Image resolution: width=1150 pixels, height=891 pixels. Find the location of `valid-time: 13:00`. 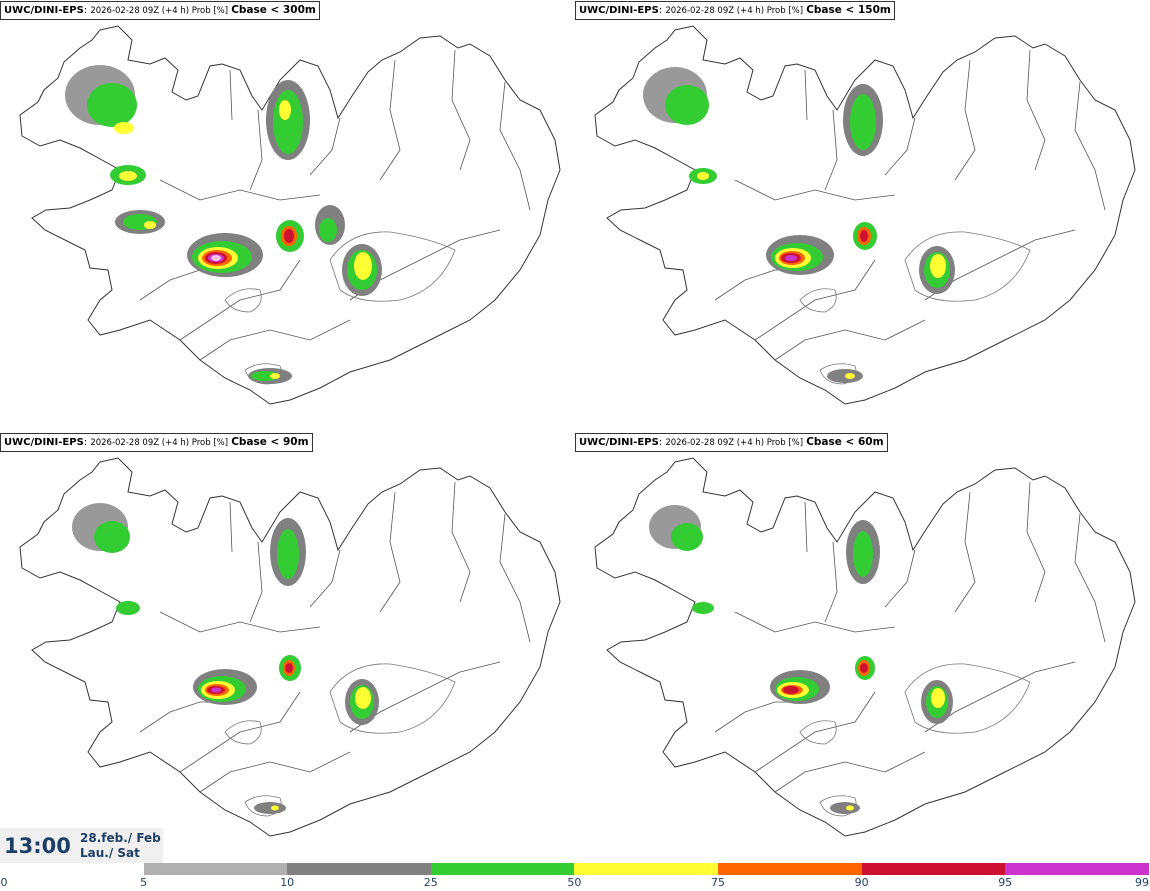

valid-time: 13:00 is located at coordinates (37, 846).